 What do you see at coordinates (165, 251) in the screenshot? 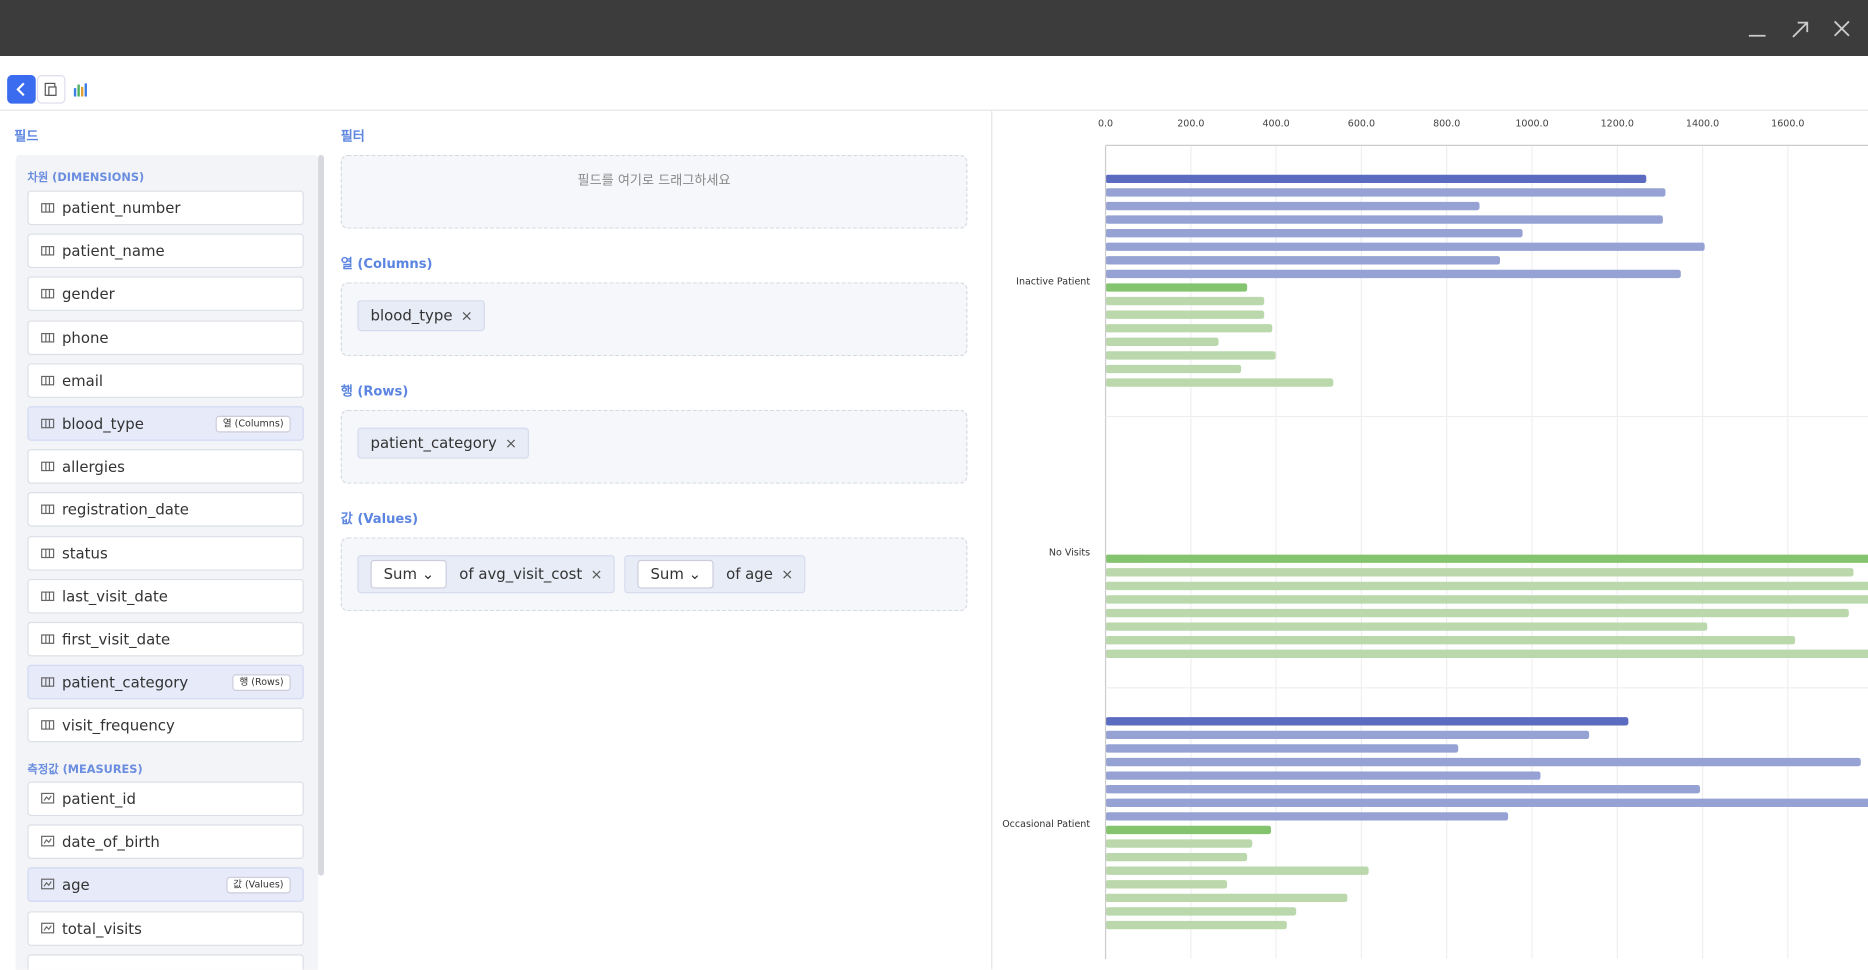
I see `field-item: patient_name` at bounding box center [165, 251].